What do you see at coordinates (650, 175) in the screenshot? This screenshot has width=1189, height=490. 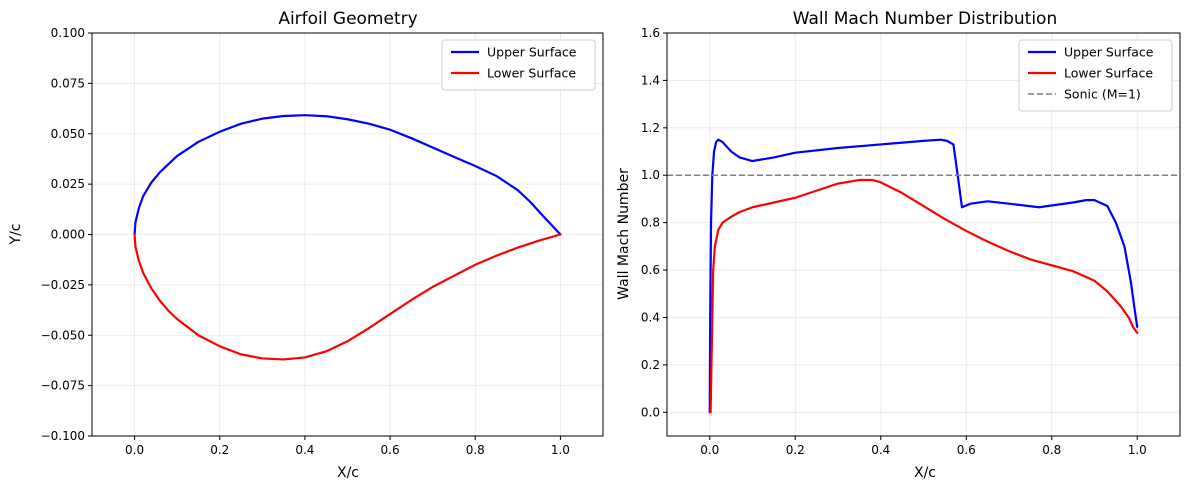 I see `y-tick-label: 1.0` at bounding box center [650, 175].